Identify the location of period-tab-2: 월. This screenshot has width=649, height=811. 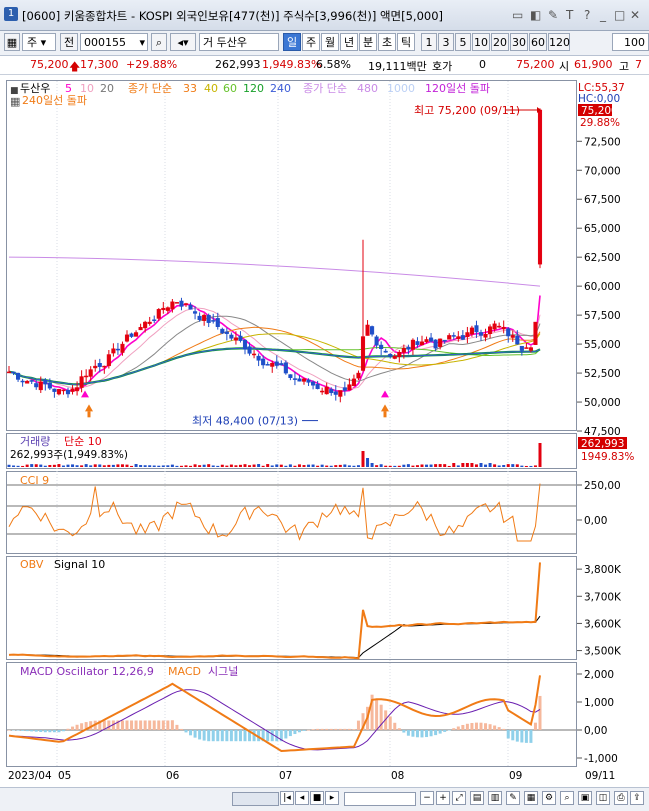
(330, 42).